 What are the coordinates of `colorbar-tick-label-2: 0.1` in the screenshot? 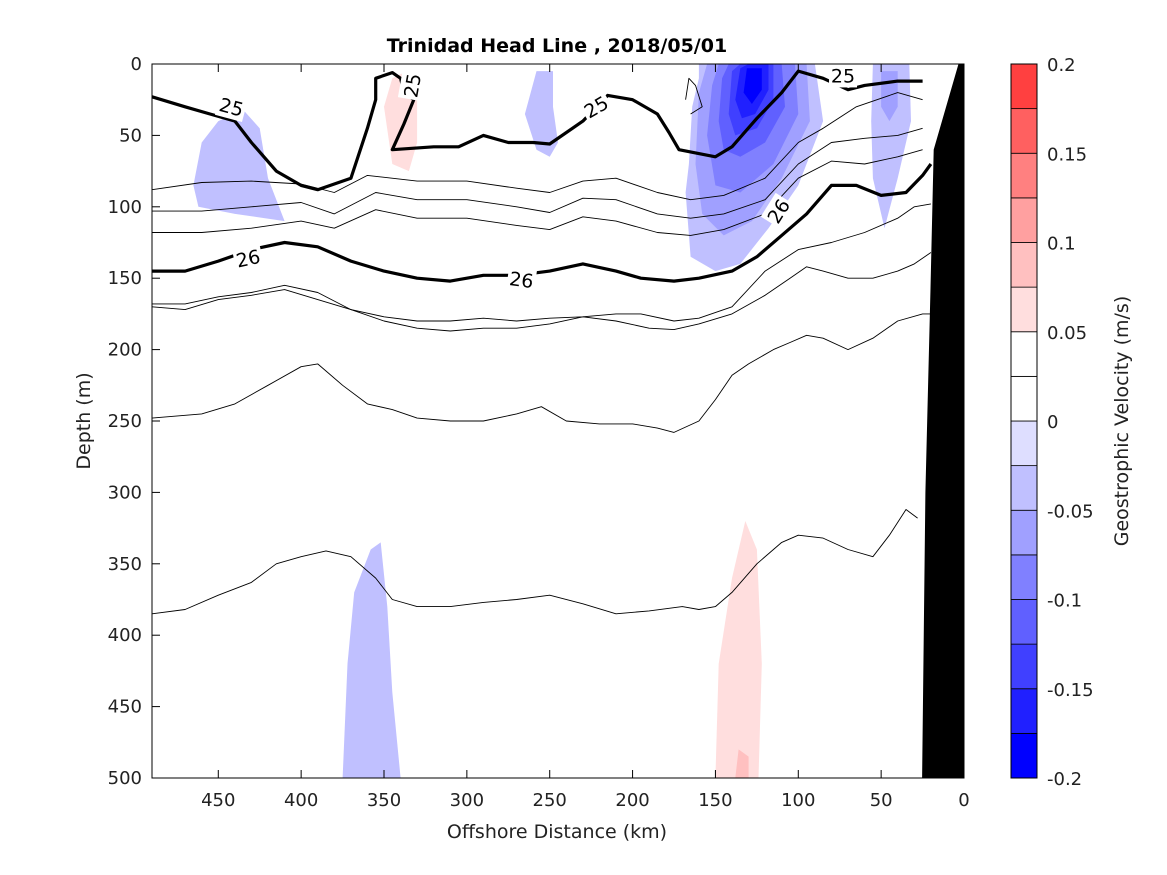 It's located at (1061, 244).